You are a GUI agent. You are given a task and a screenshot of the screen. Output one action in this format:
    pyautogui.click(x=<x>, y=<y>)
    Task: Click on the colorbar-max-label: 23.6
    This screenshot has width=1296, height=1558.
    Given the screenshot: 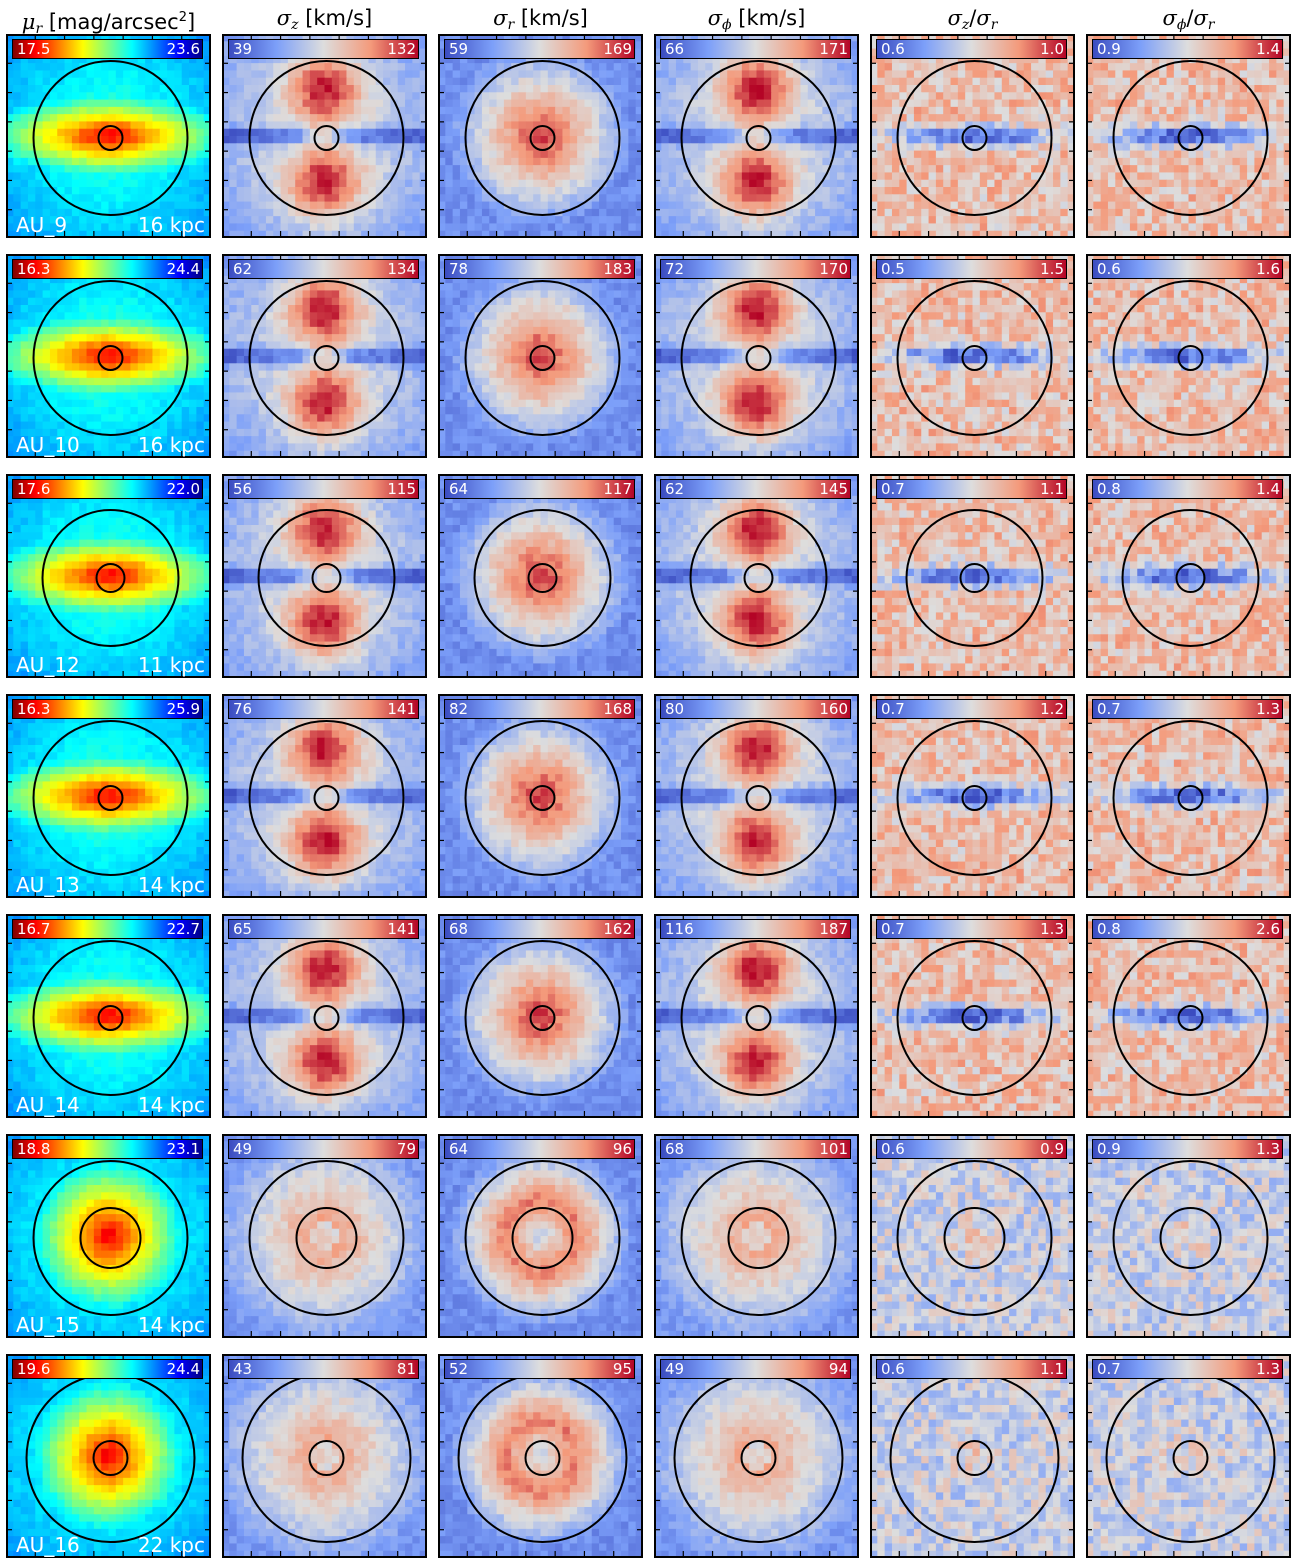 What is the action you would take?
    pyautogui.click(x=183, y=49)
    